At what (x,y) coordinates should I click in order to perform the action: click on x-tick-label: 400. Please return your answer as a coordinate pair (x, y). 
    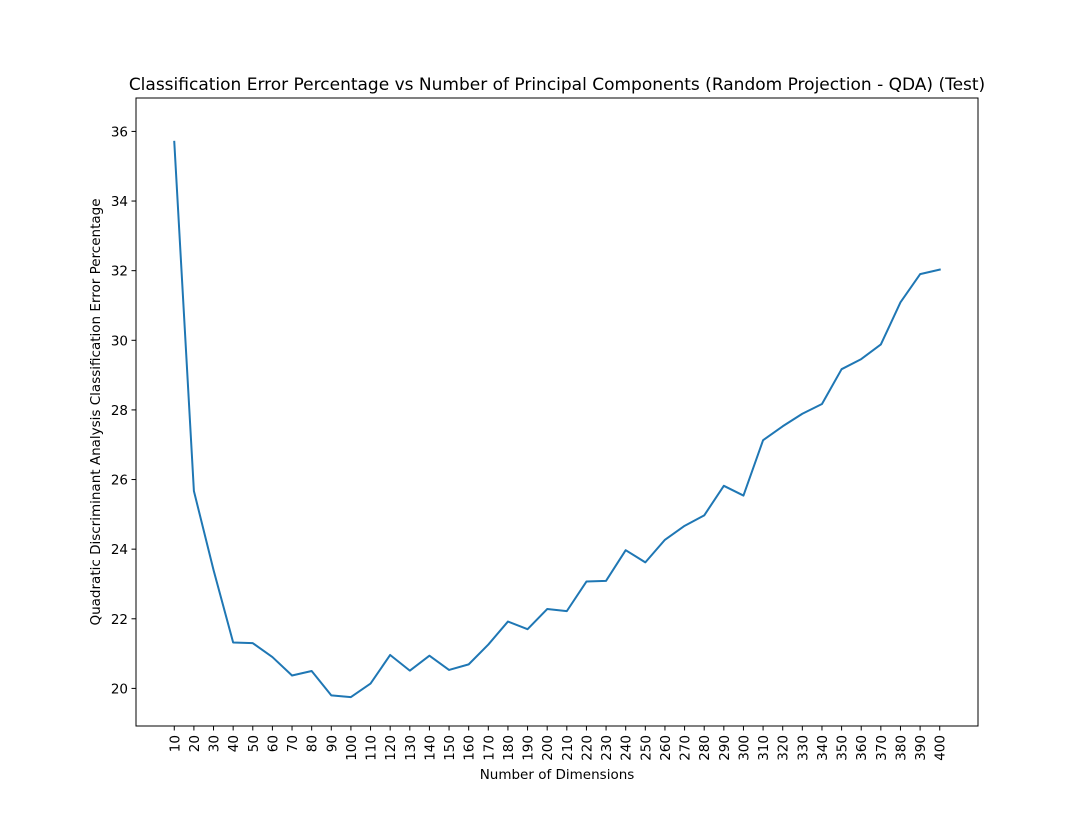
    Looking at the image, I should click on (941, 748).